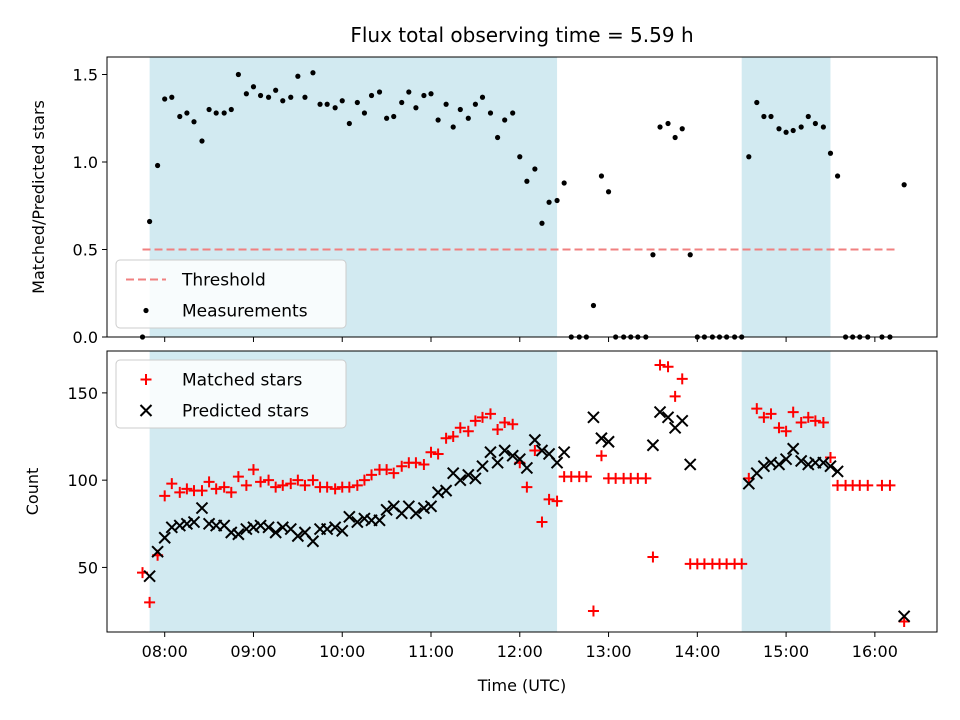 Image resolution: width=960 pixels, height=720 pixels. I want to click on y-tick-label: 0.5, so click(85, 250).